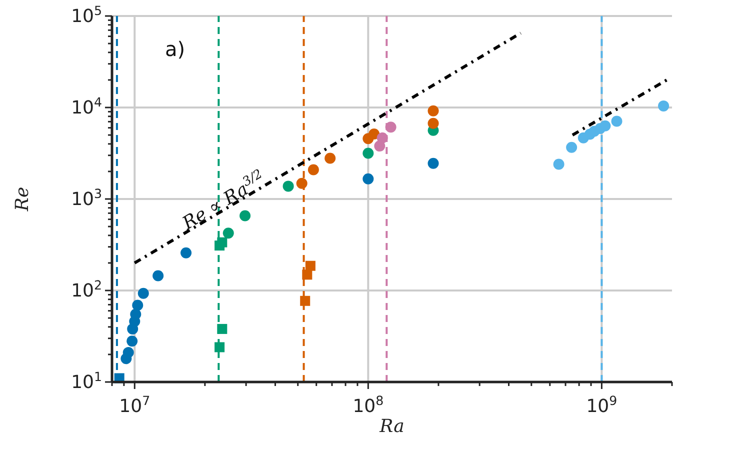 The height and width of the screenshot is (450, 750). I want to click on y-tick-label: 10$^{4}$, so click(86, 106).